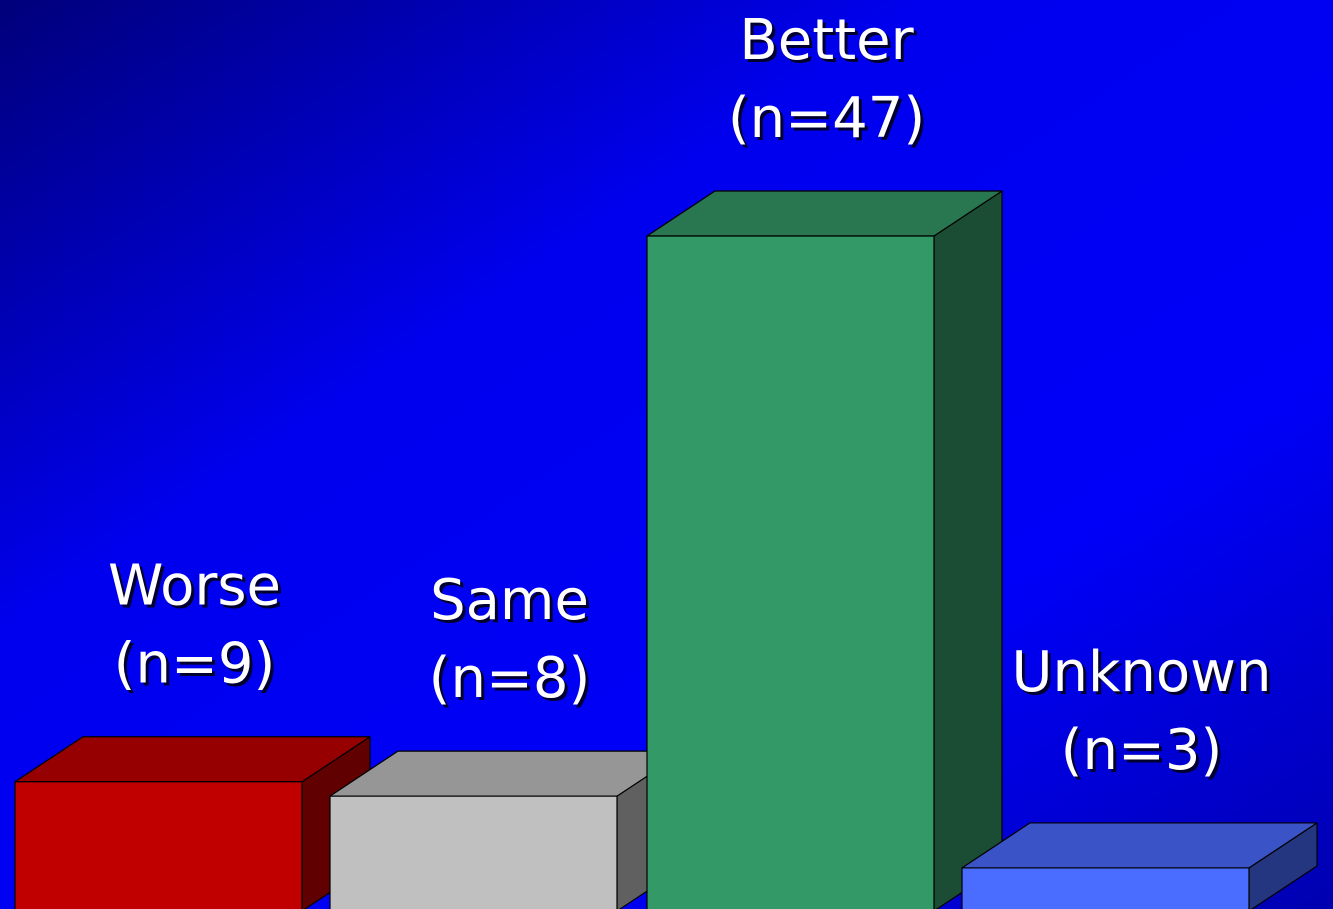 This screenshot has height=909, width=1333. What do you see at coordinates (509, 600) in the screenshot?
I see `category-label: Same` at bounding box center [509, 600].